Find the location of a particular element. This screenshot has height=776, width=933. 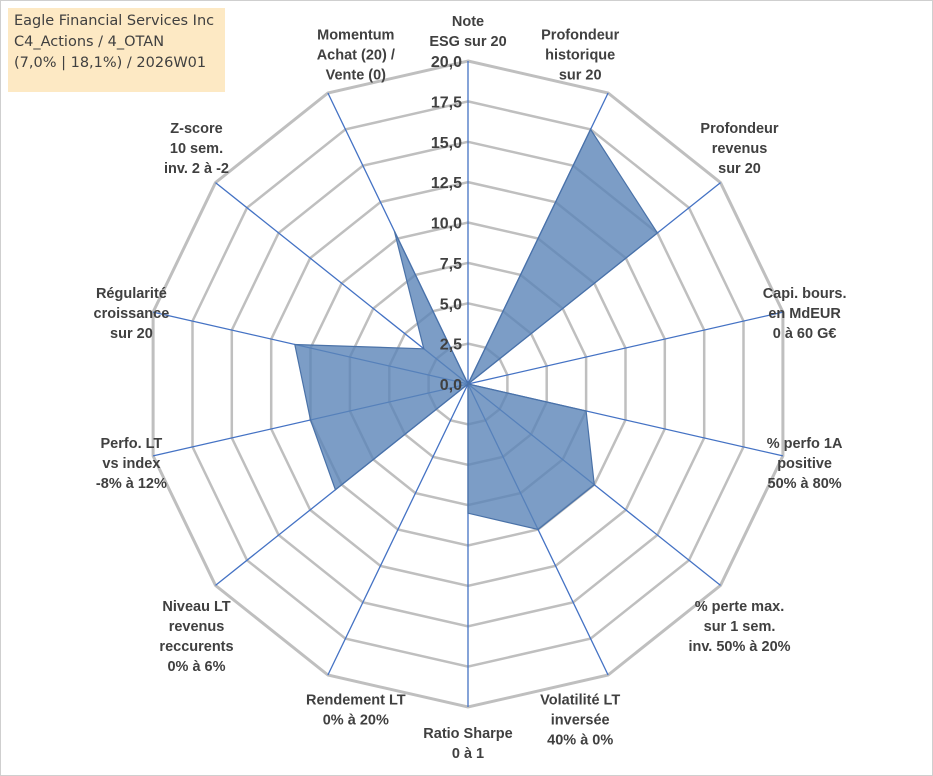

axis-label-line: 0% à 6% is located at coordinates (196, 667).